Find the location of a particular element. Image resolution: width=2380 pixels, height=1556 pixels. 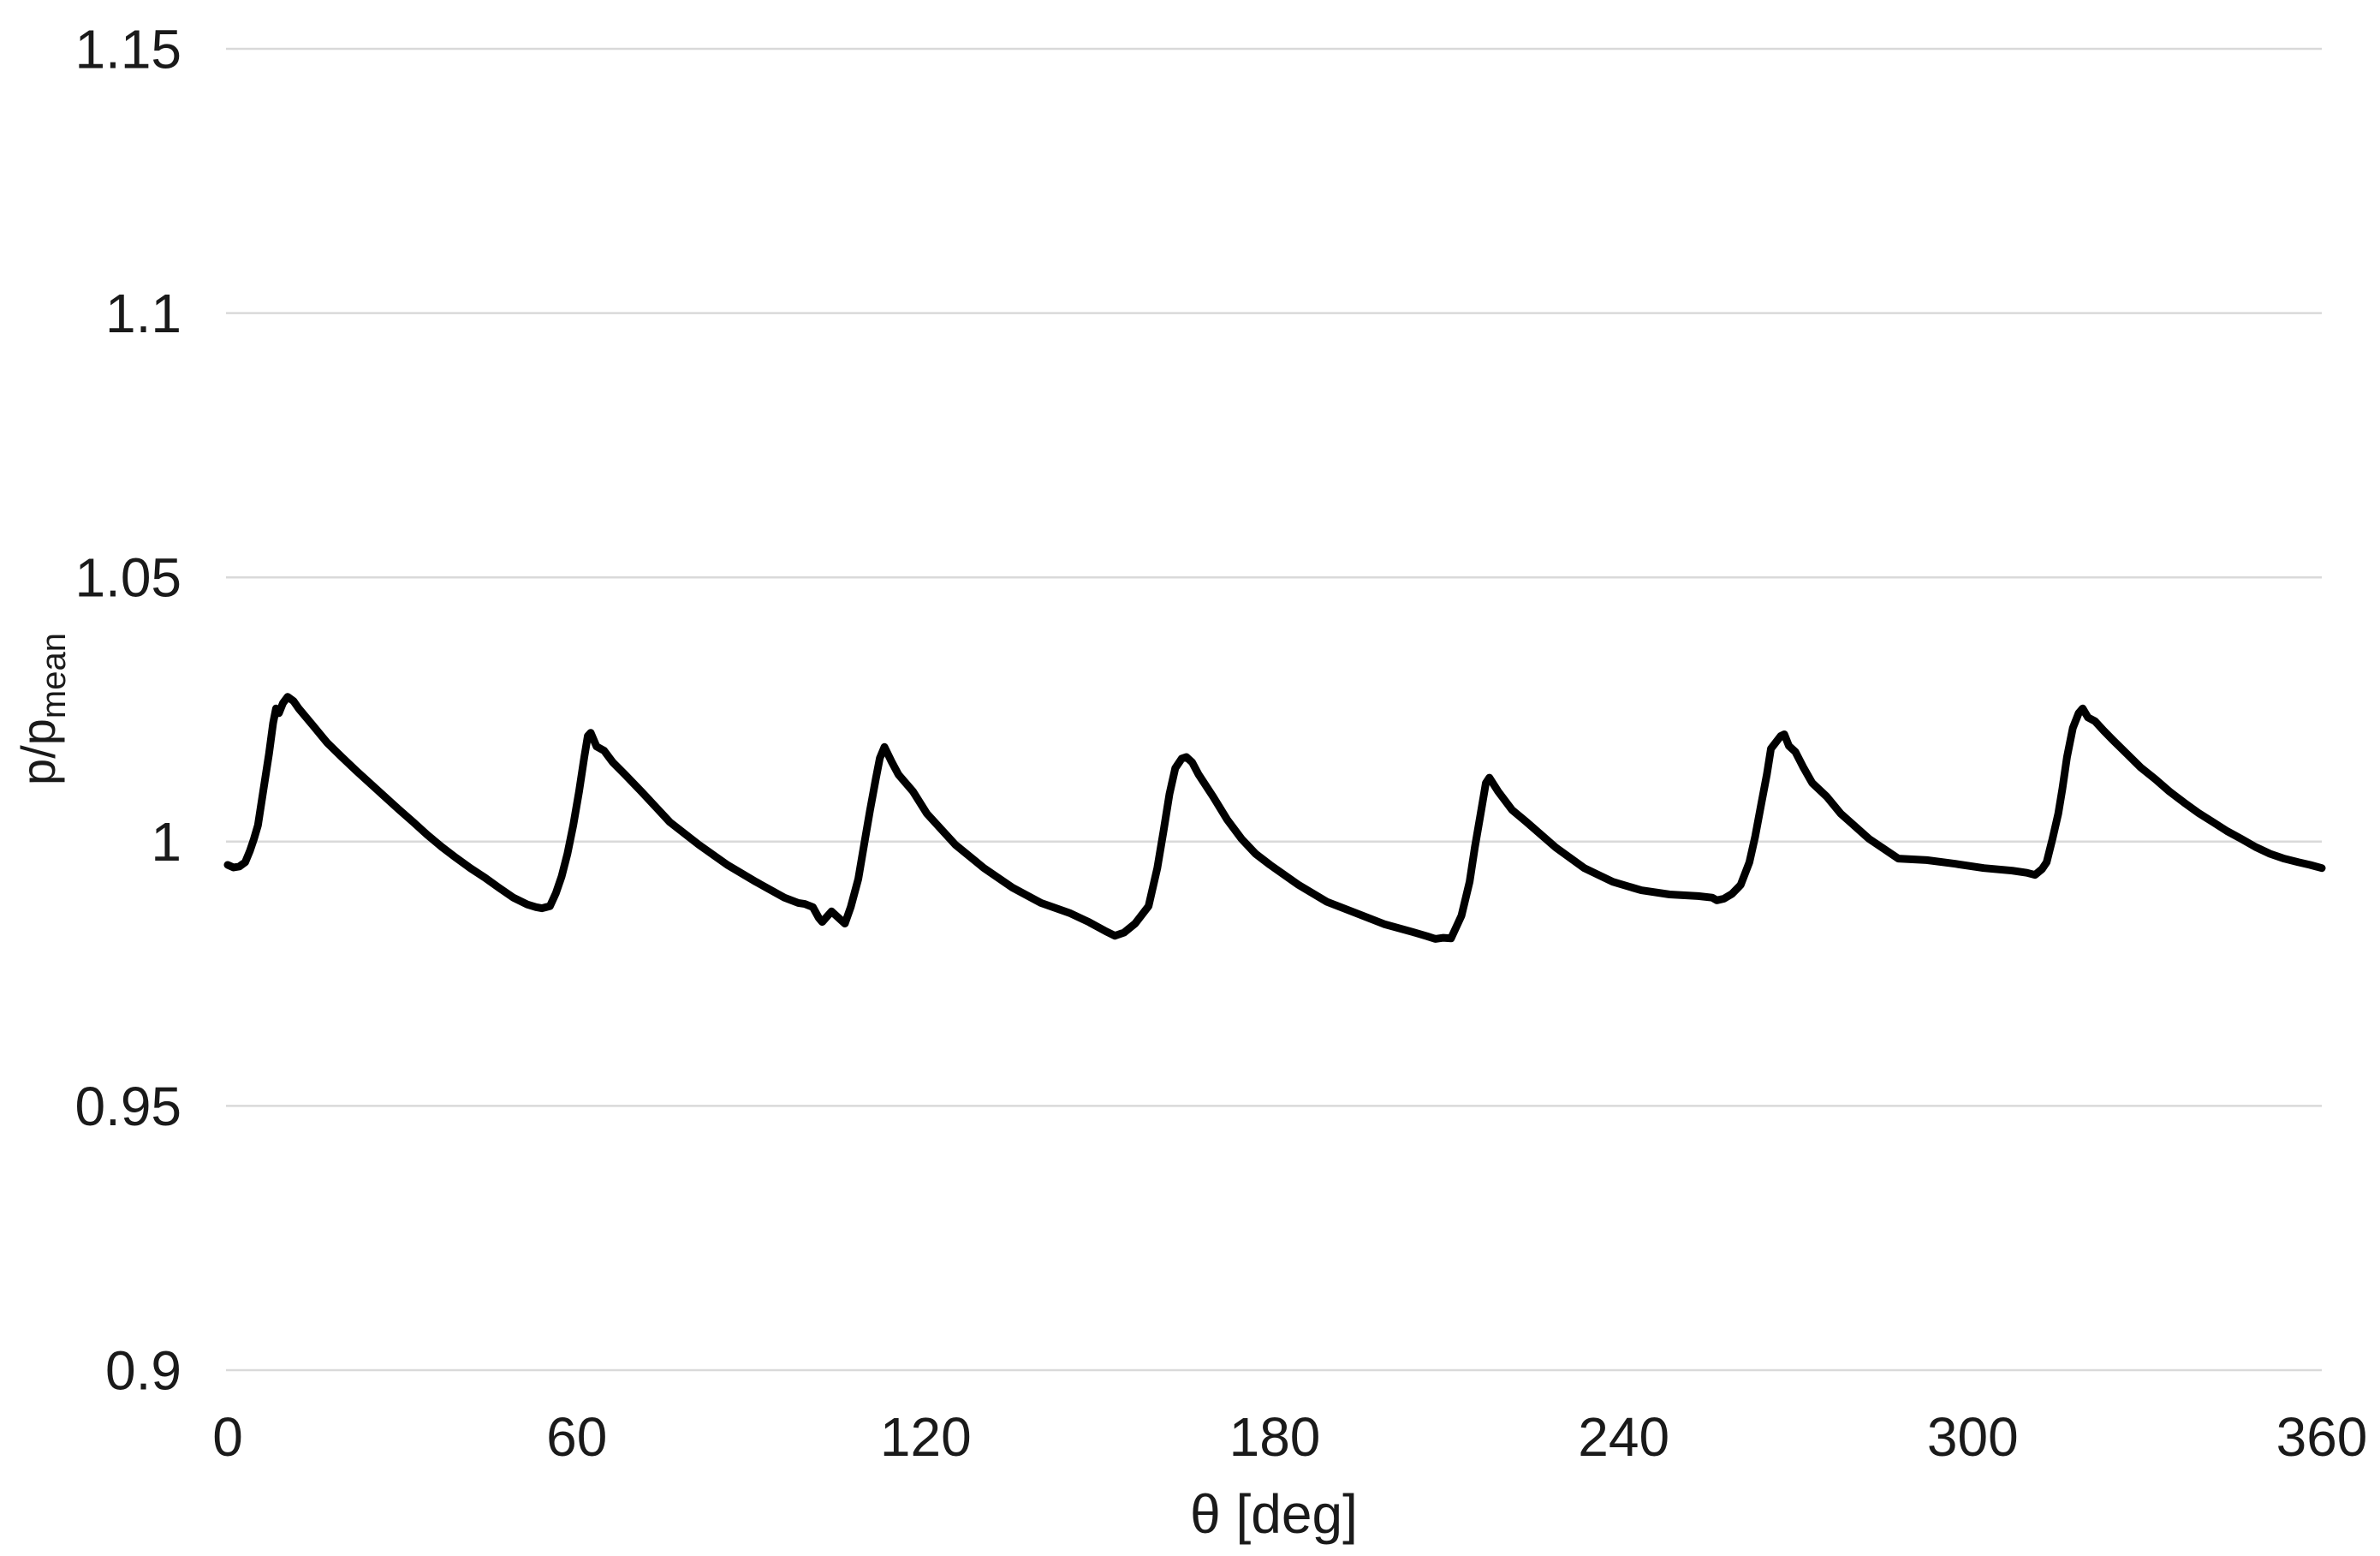

x-tick-label: 240 is located at coordinates (1623, 1437).